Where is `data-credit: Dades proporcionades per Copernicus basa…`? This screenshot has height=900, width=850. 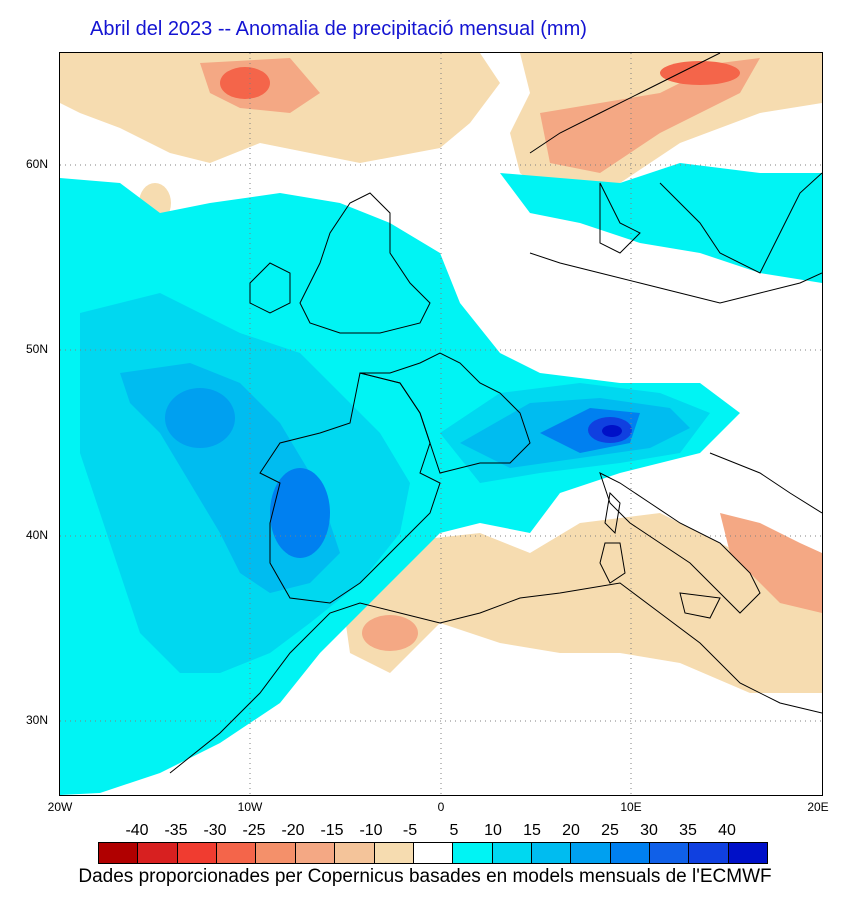
data-credit: Dades proporcionades per Copernicus basa… is located at coordinates (425, 876).